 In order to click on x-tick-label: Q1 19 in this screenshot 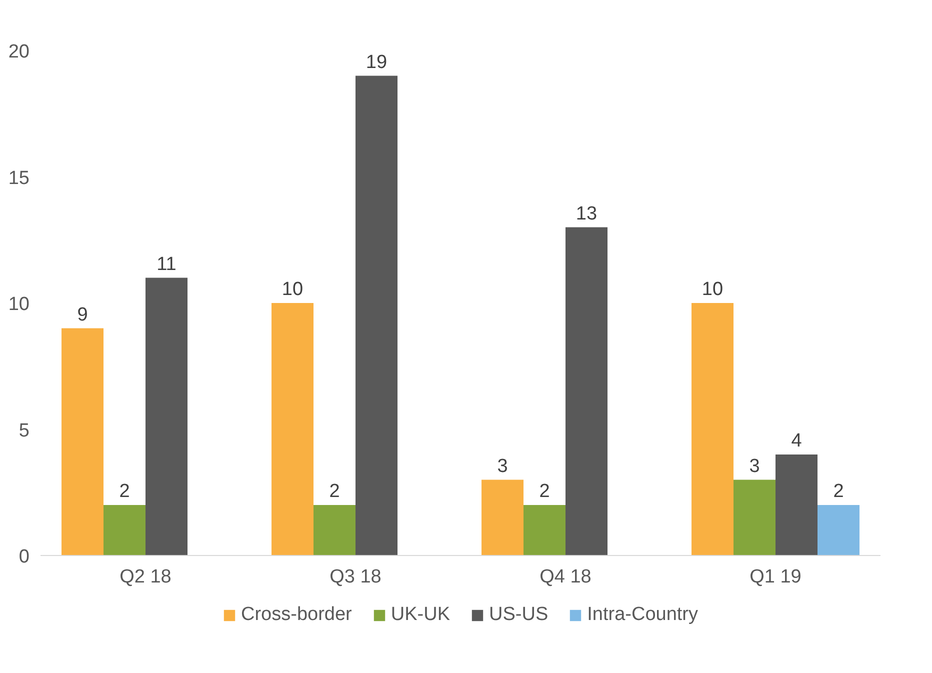, I will do `click(776, 577)`.